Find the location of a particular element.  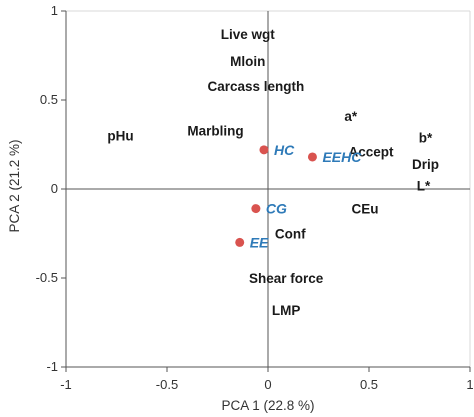

group-label: EEHC is located at coordinates (342, 157).